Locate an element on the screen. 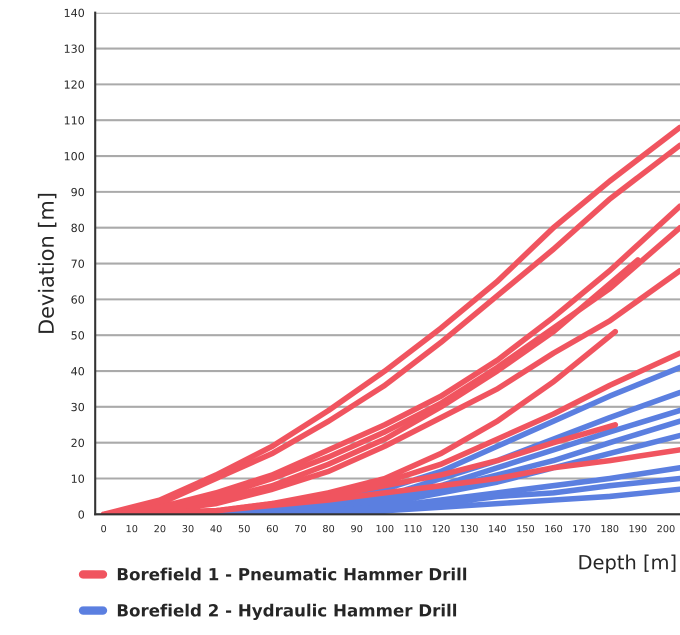 This screenshot has width=680, height=635. x-tick-label: 110 is located at coordinates (413, 528).